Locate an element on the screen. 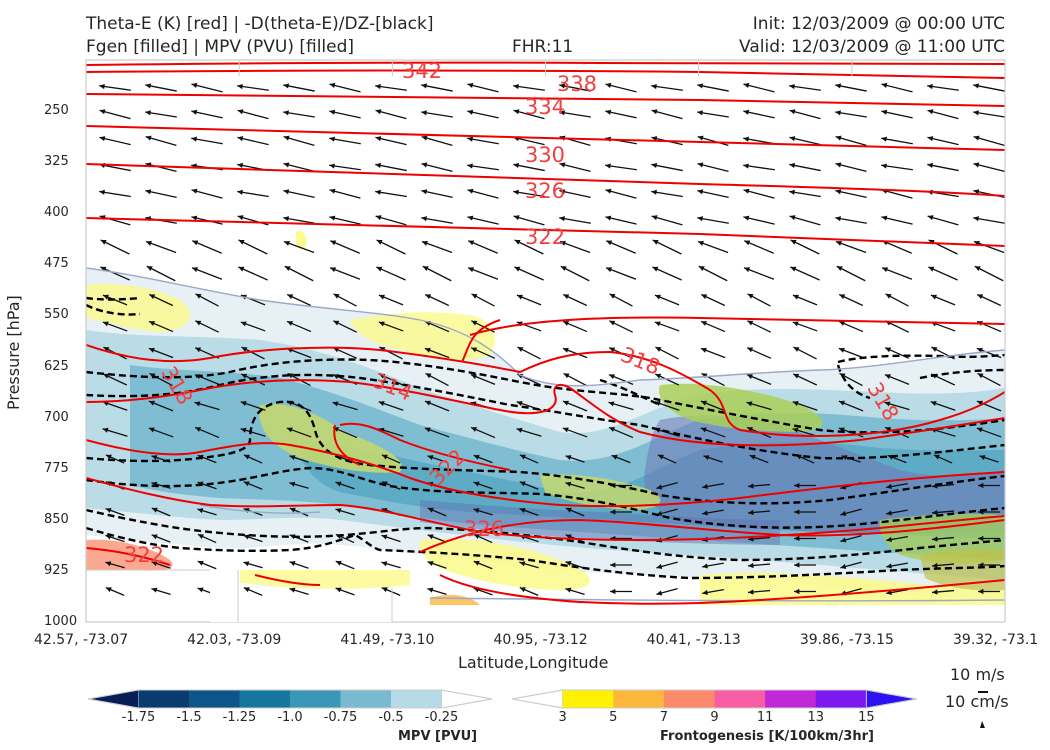 The image size is (1050, 750). mpv-colorbar-swatch is located at coordinates (113, 699).